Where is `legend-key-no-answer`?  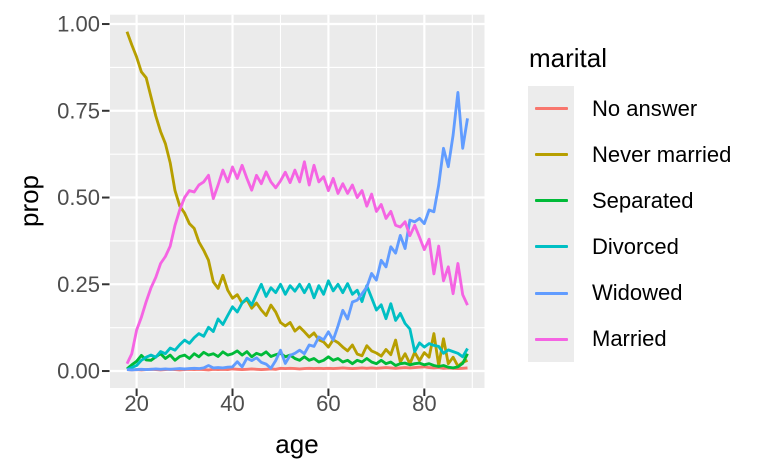 legend-key-no-answer is located at coordinates (551, 108).